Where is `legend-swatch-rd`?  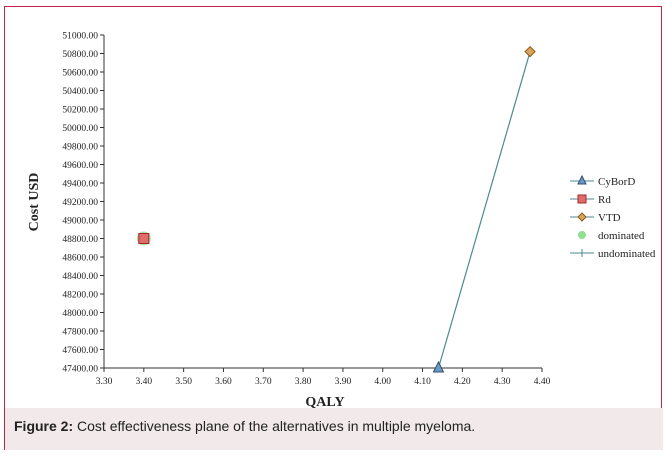
legend-swatch-rd is located at coordinates (582, 199).